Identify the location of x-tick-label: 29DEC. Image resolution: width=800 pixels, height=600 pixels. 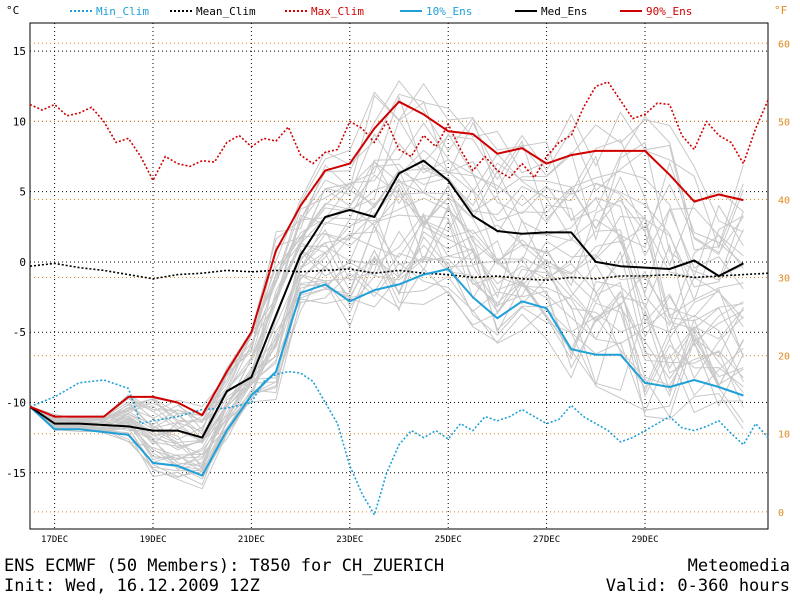
(644, 540).